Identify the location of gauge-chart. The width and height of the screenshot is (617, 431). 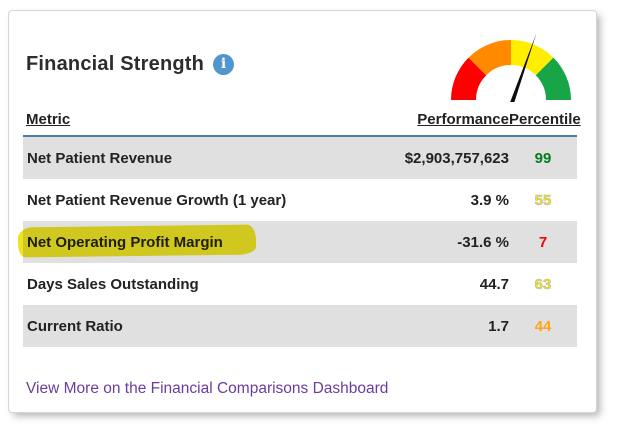
(511, 67).